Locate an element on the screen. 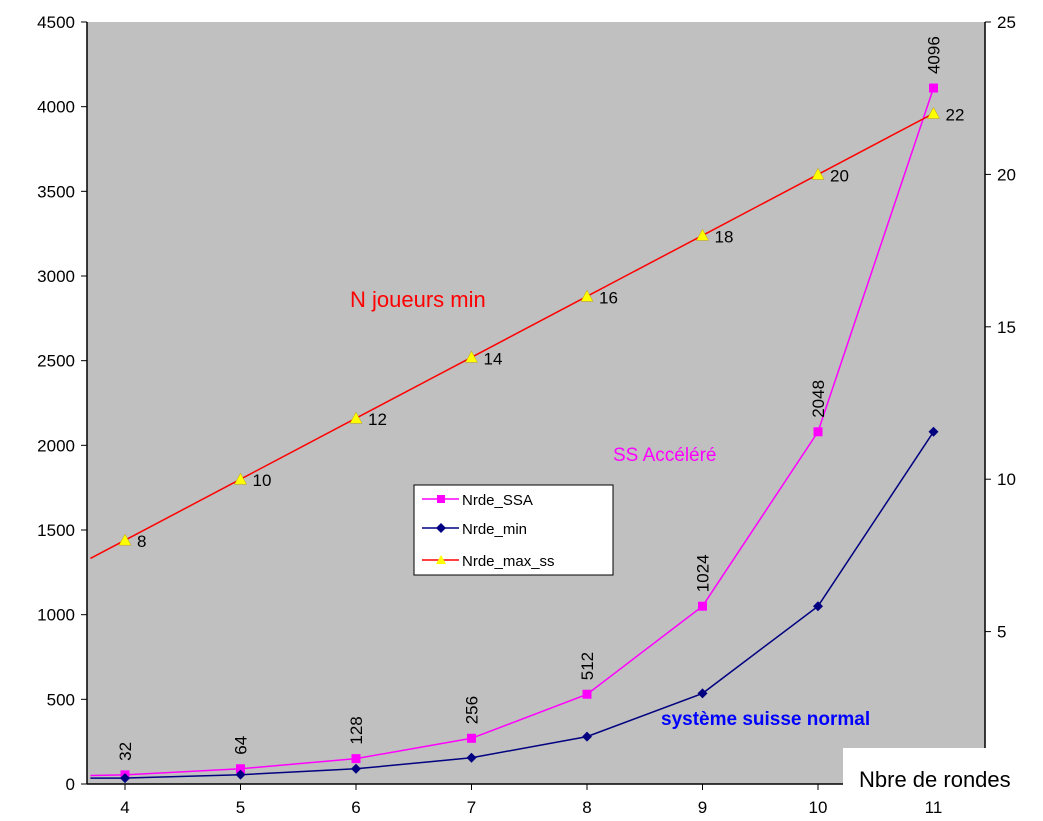  y-right-tick-label: 25 is located at coordinates (1006, 22).